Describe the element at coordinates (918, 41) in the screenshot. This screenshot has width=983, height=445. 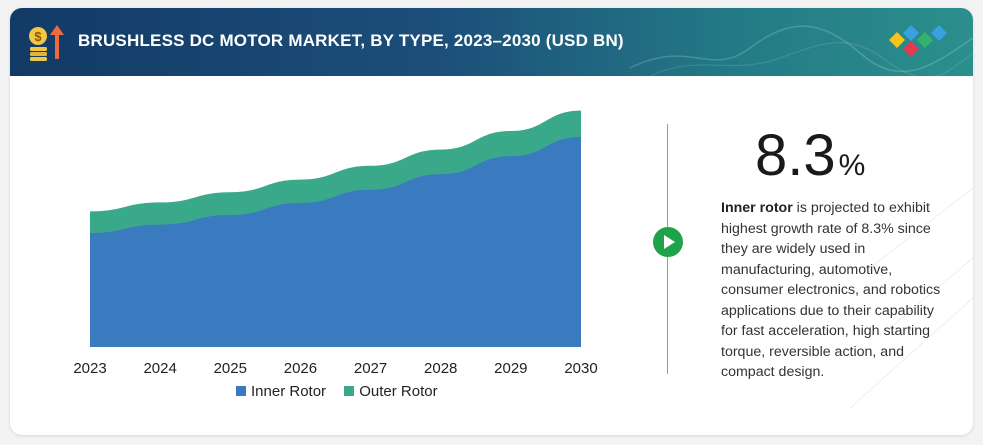
I see `brand-logo-icon` at that location.